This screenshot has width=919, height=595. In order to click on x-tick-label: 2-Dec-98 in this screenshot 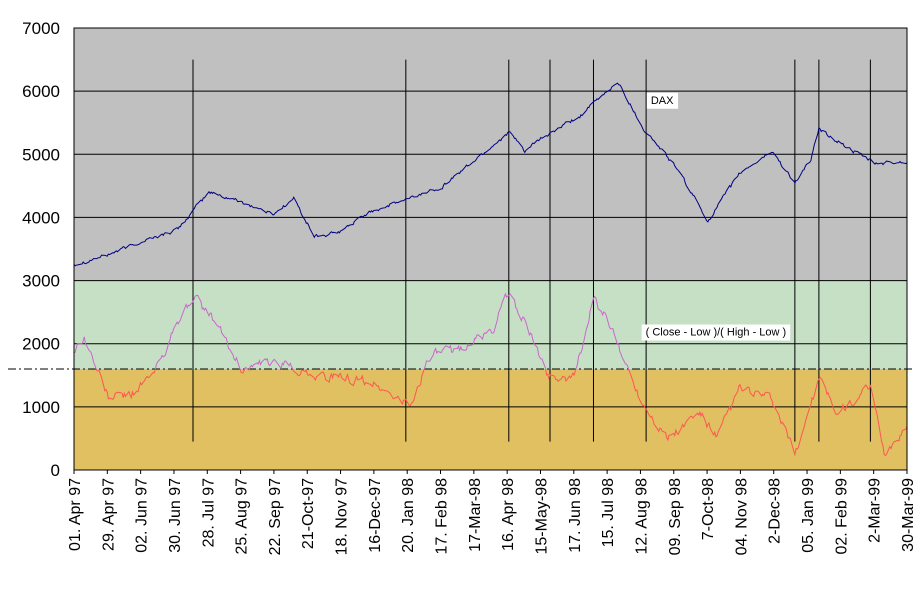, I will do `click(775, 511)`.